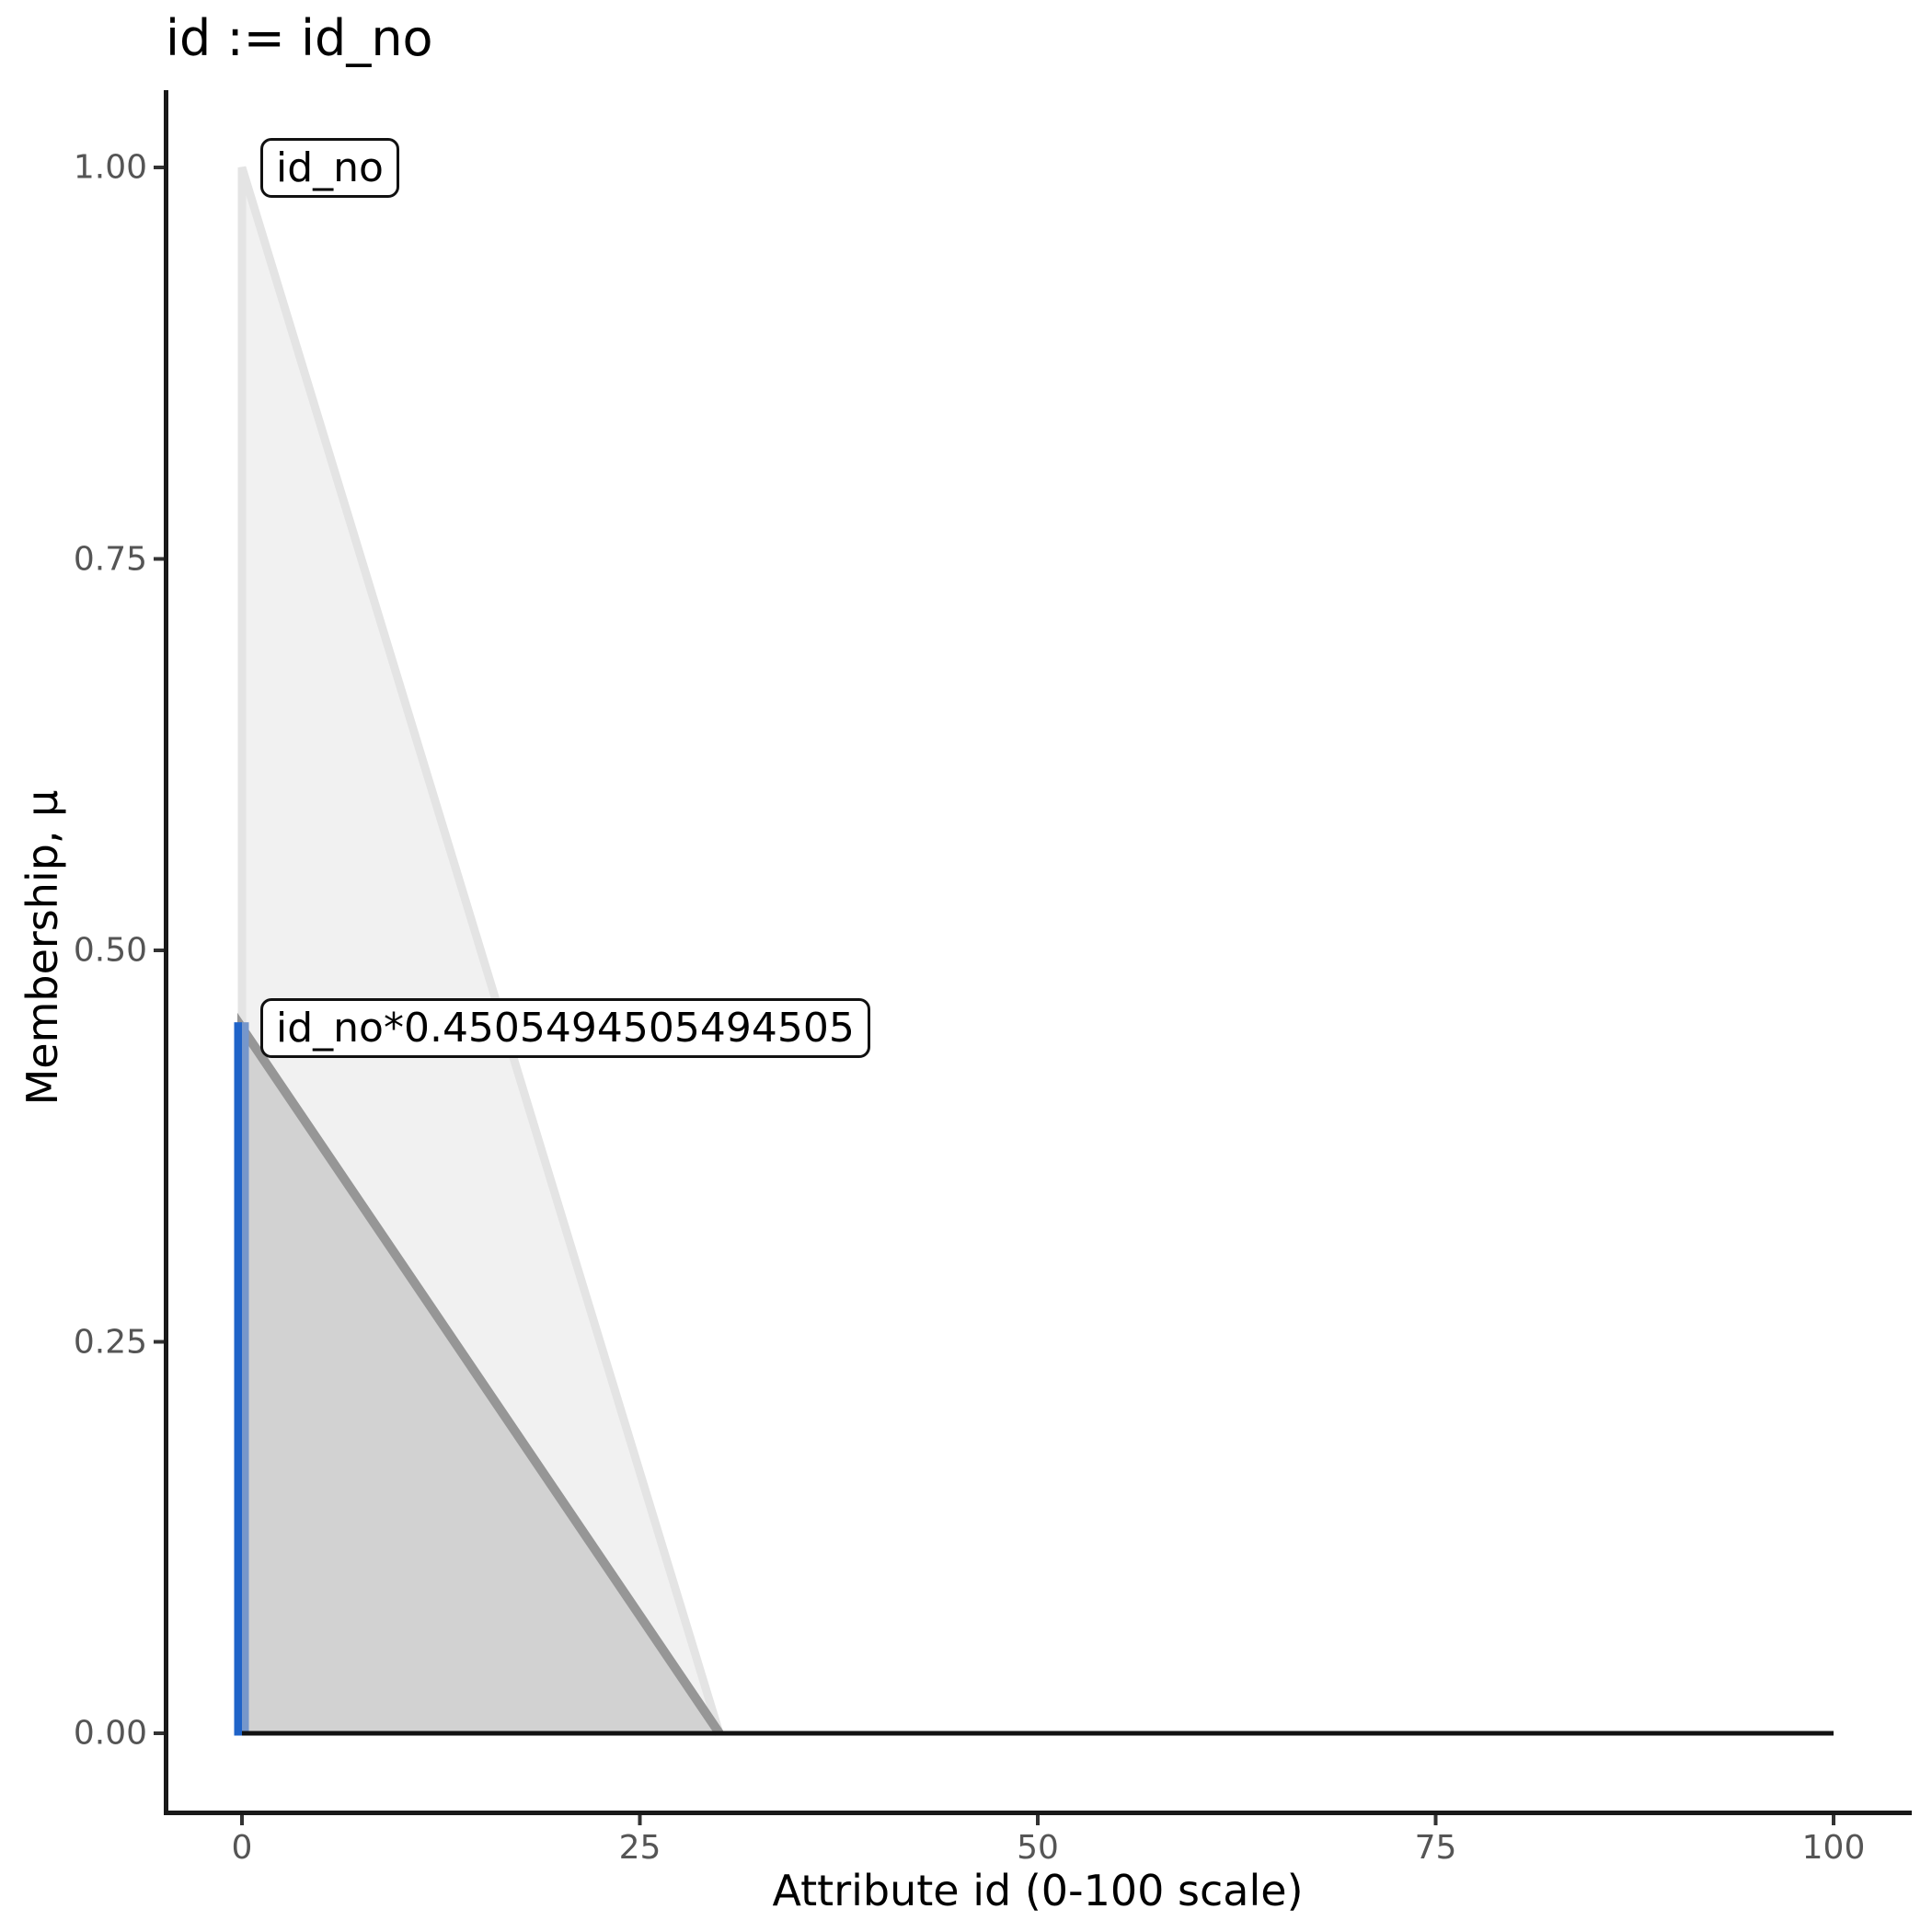  I want to click on y-tick-label: 0.25, so click(110, 1342).